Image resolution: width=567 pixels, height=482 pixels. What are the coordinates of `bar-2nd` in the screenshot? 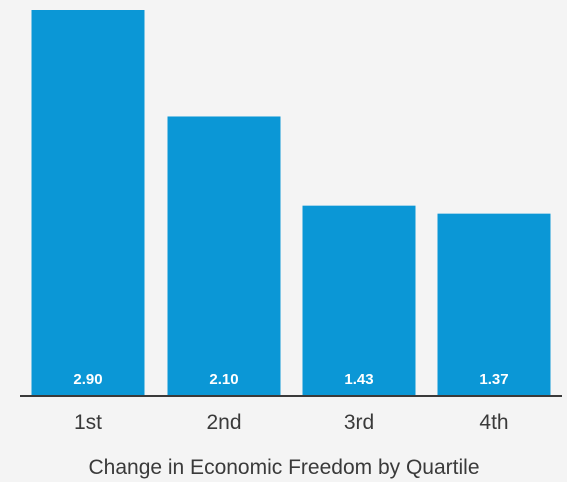 It's located at (224, 256).